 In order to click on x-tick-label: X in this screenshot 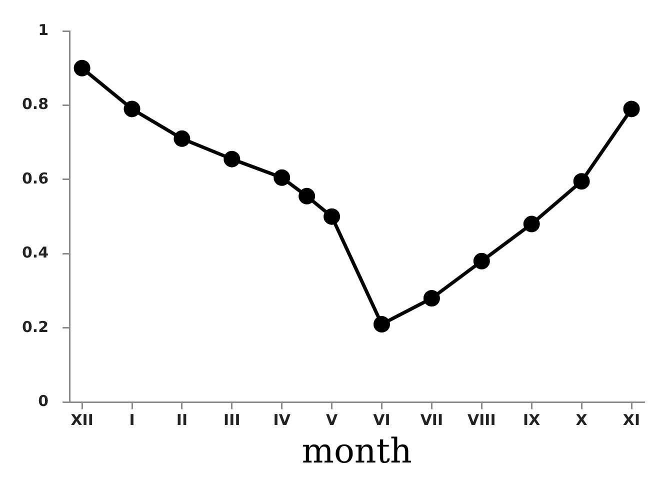, I will do `click(582, 420)`.